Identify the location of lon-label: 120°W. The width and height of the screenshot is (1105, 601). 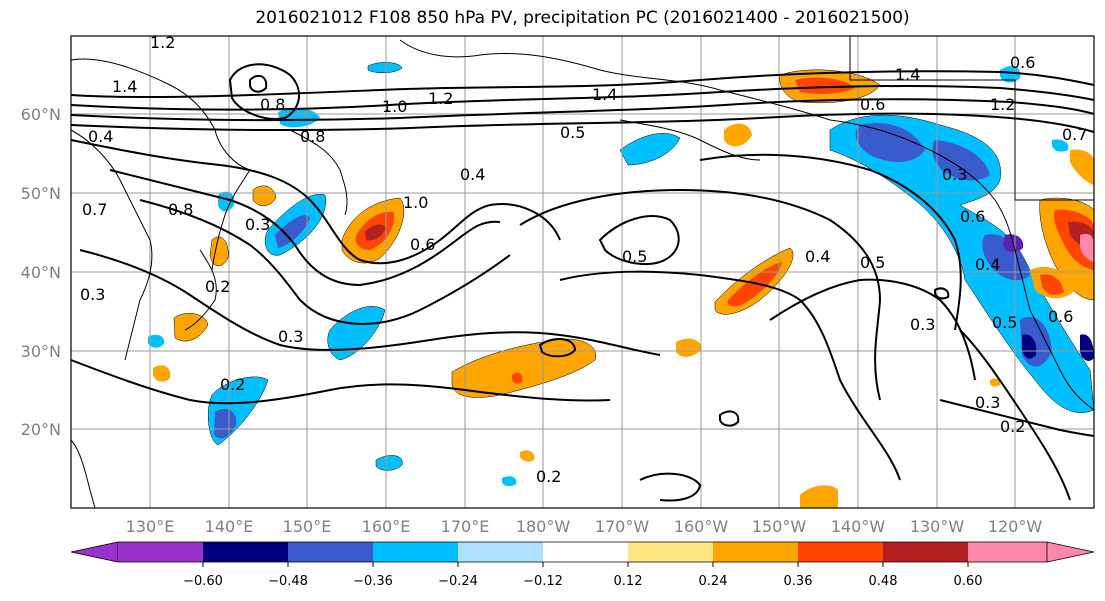
(1015, 526).